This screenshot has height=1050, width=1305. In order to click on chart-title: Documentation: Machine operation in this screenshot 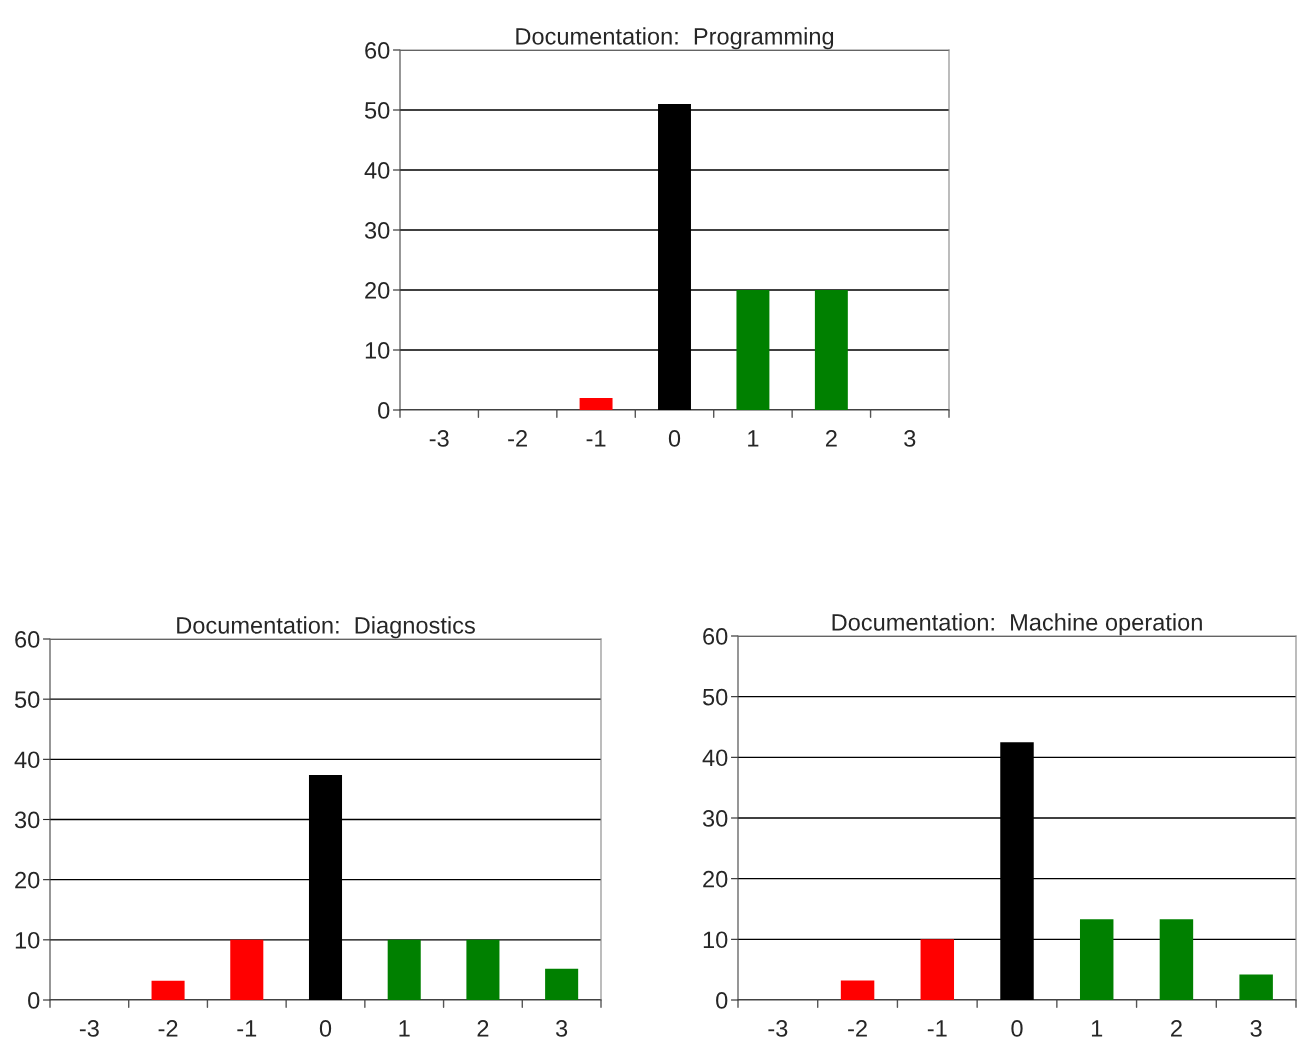, I will do `click(1017, 624)`.